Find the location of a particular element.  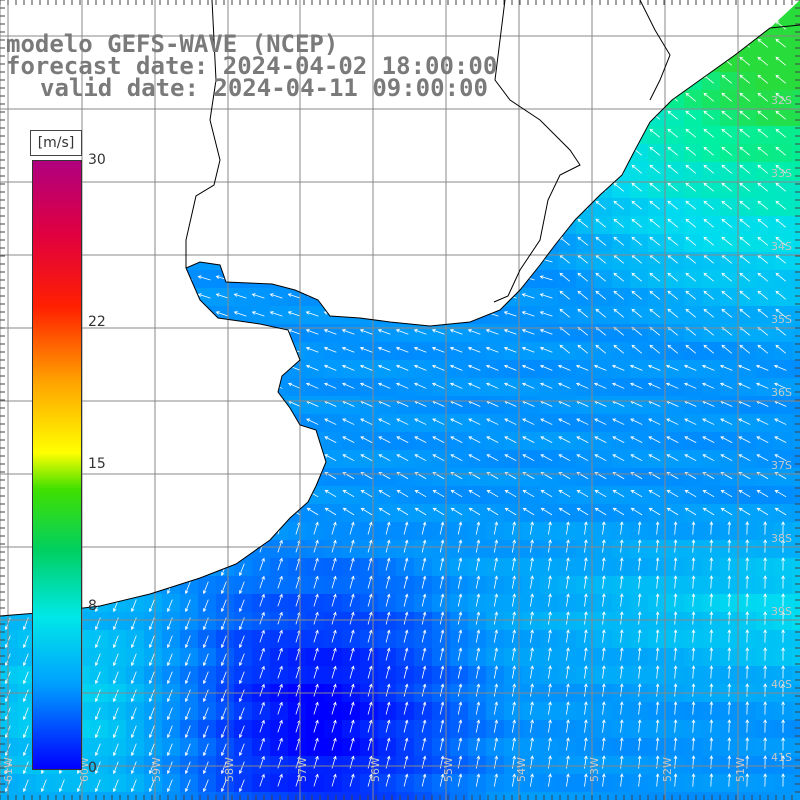

lat-label: 35S is located at coordinates (781, 319).